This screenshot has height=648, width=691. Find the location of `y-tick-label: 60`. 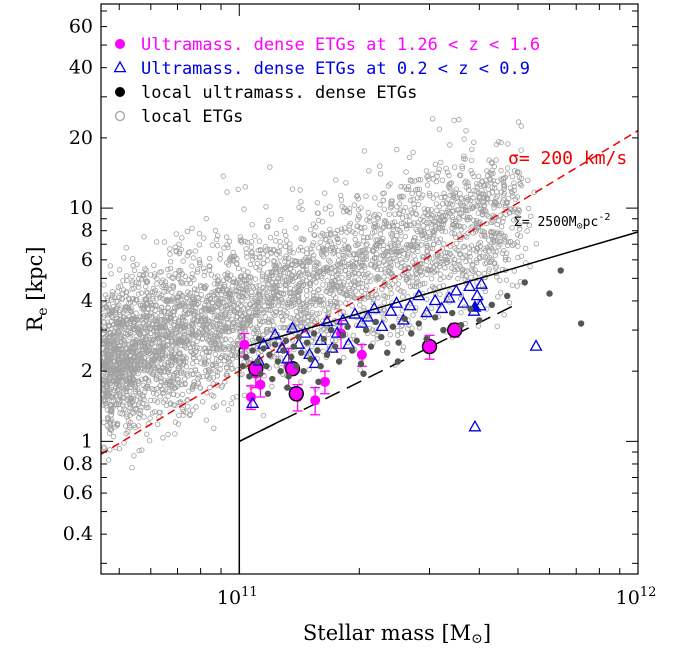

y-tick-label: 60 is located at coordinates (81, 27).